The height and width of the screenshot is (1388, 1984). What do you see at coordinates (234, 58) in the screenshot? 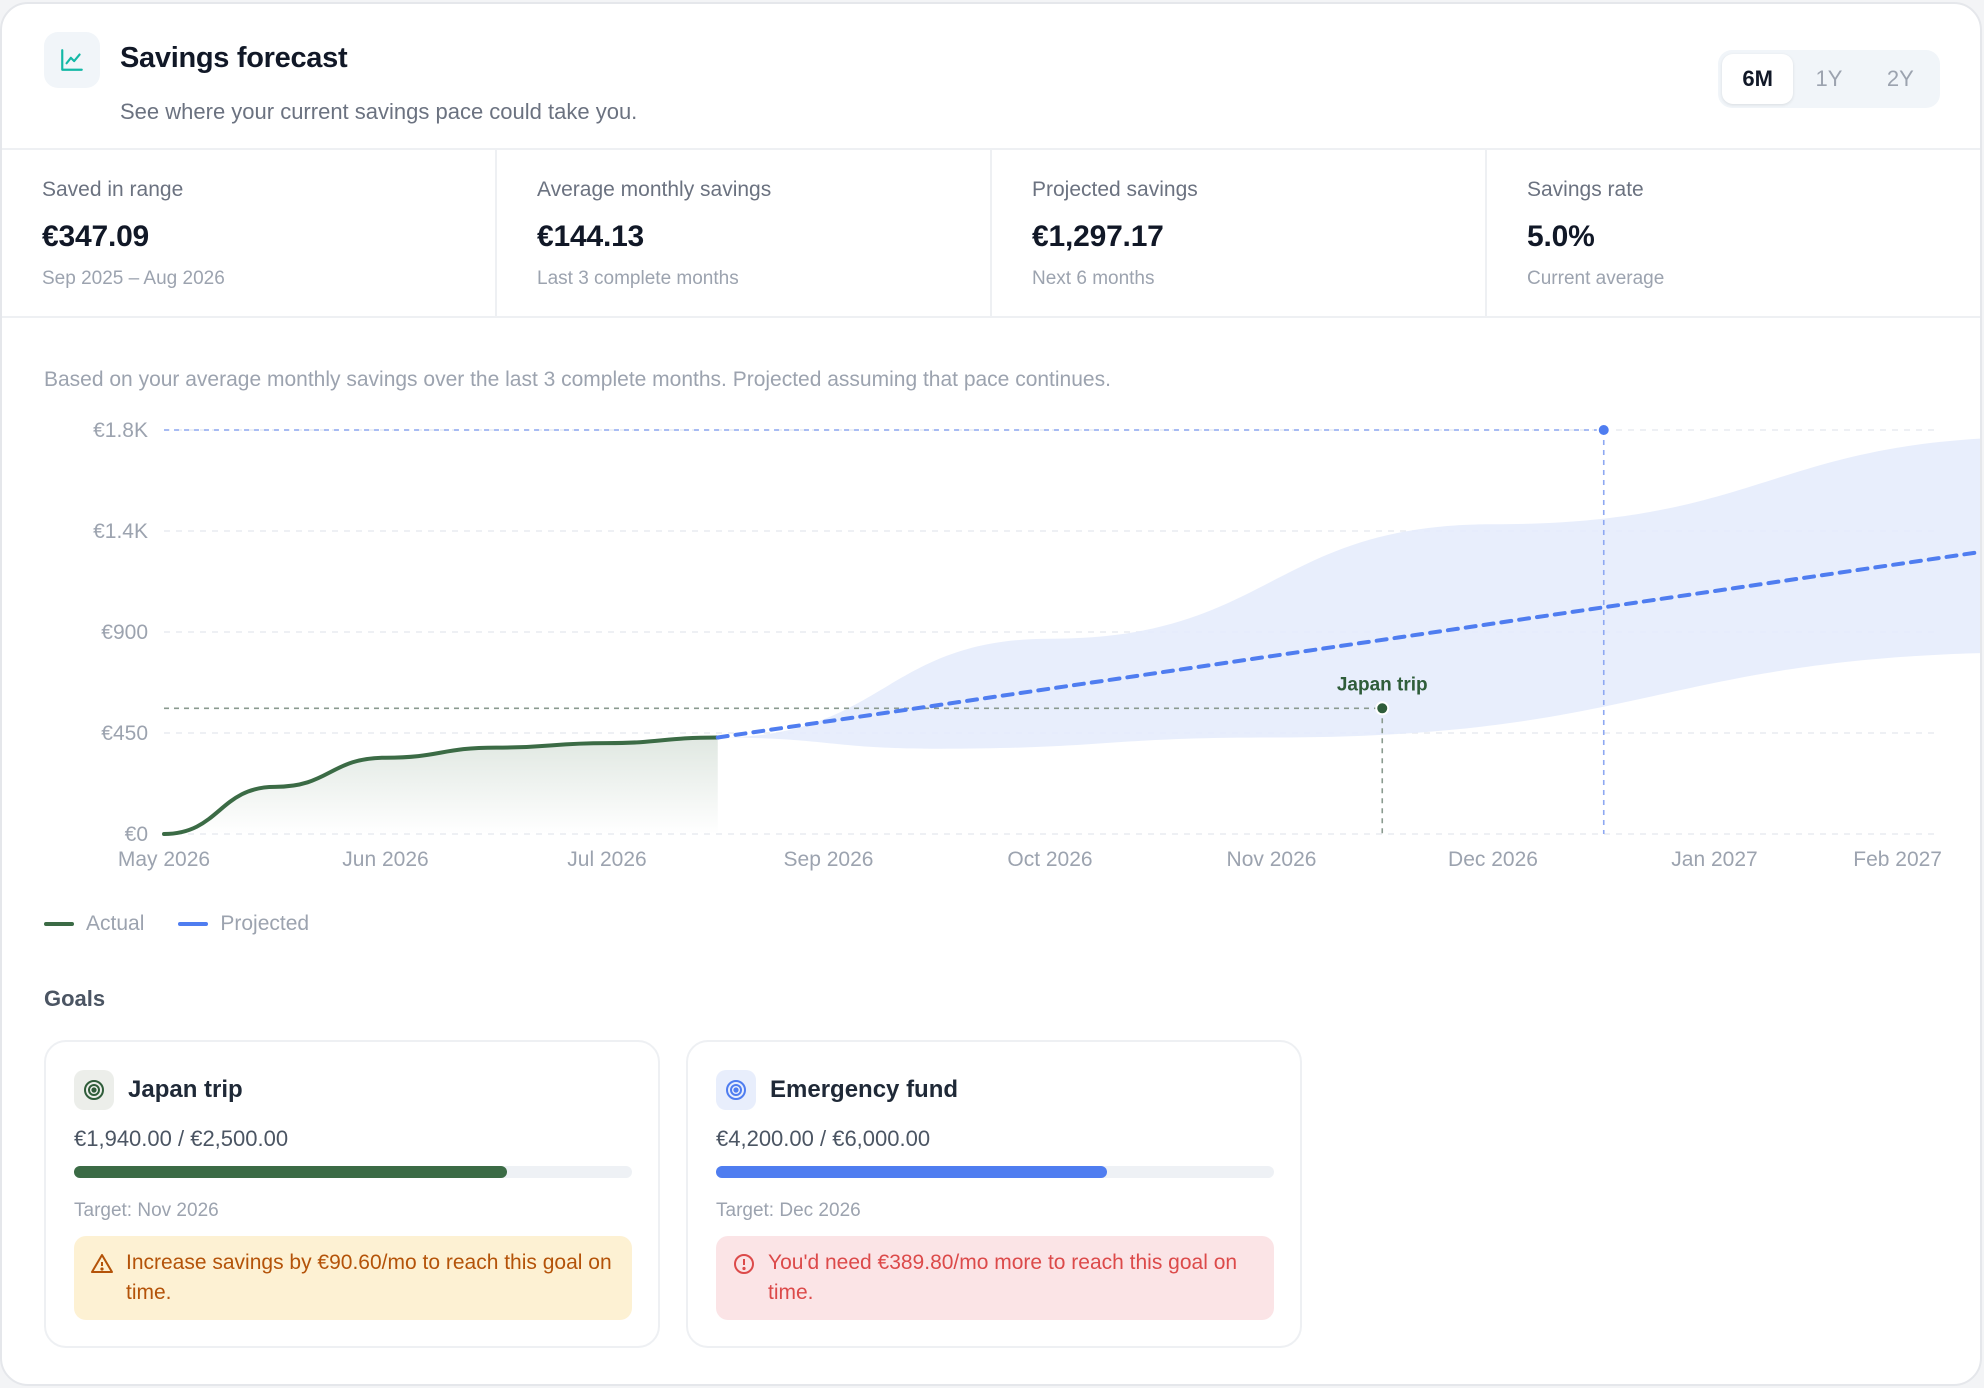
I see `page-title: Savings forecast` at bounding box center [234, 58].